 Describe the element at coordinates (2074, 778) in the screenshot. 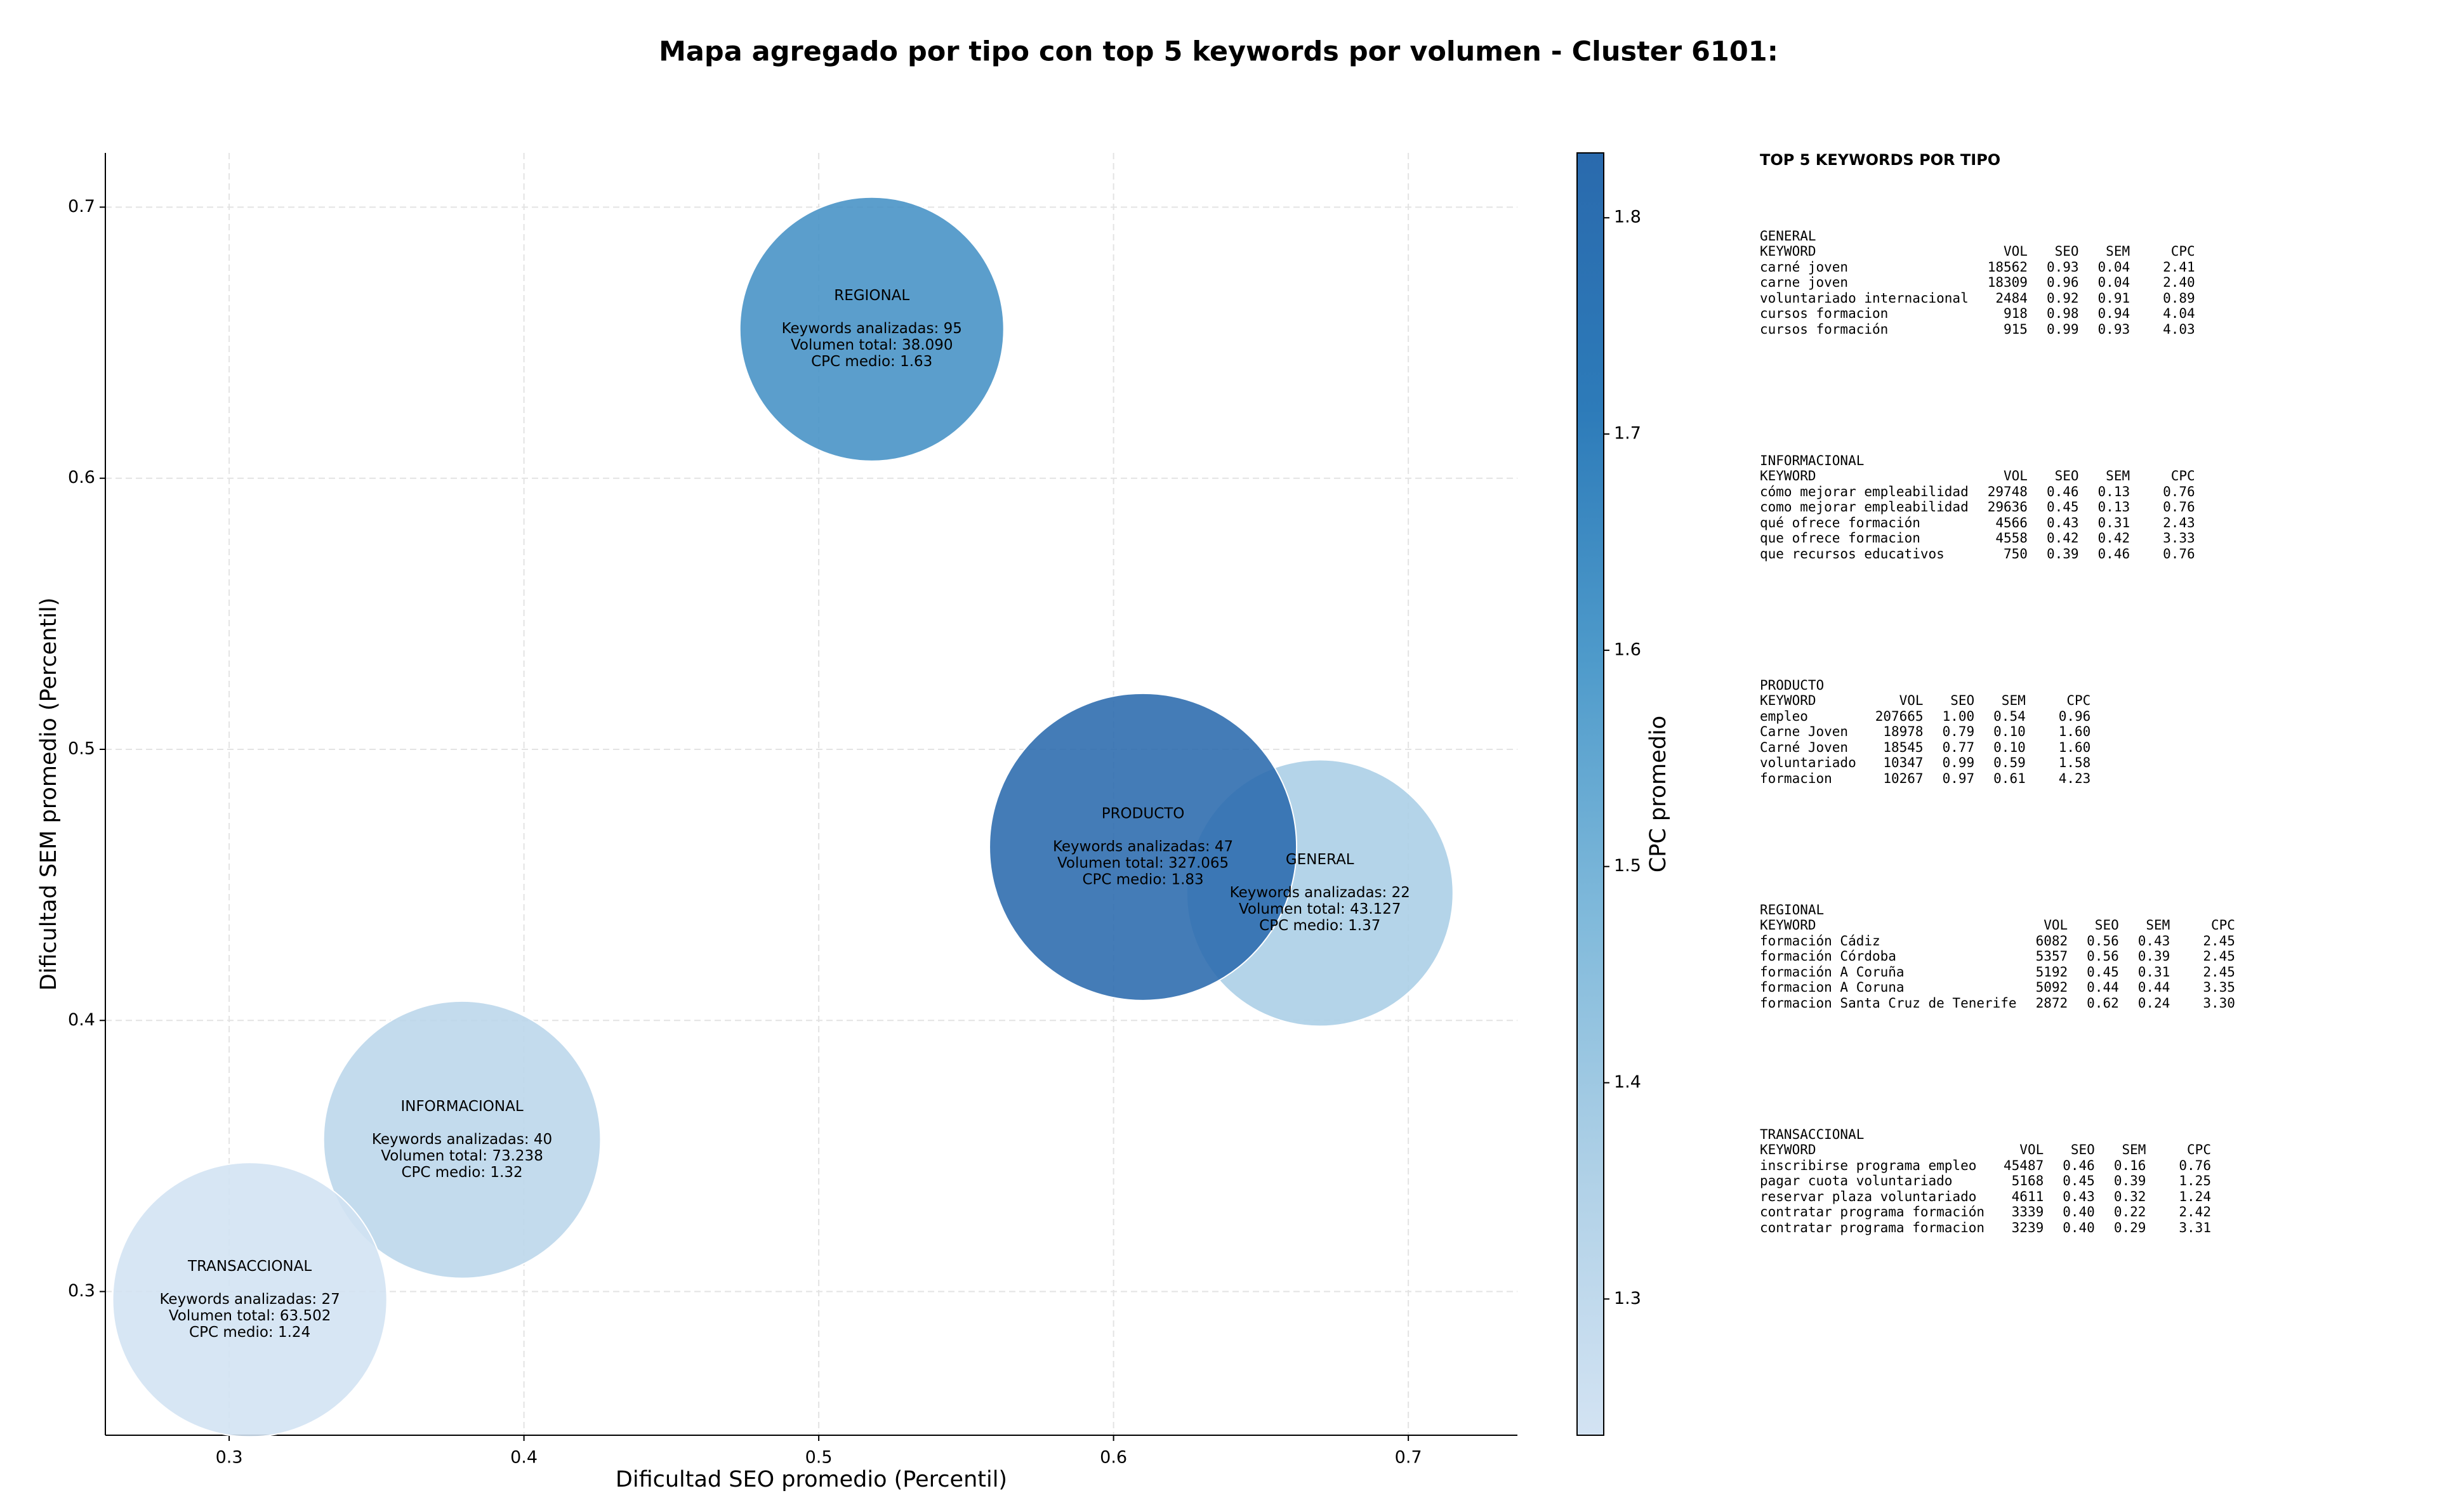

I see `keyword-cell: 4.23` at that location.